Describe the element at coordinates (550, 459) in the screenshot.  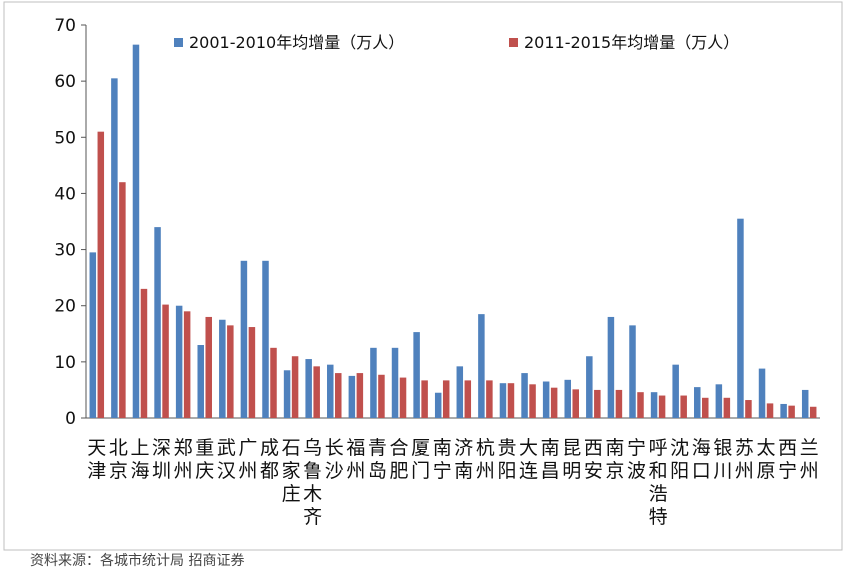
I see `x-tick-label-南昌: 南昌` at that location.